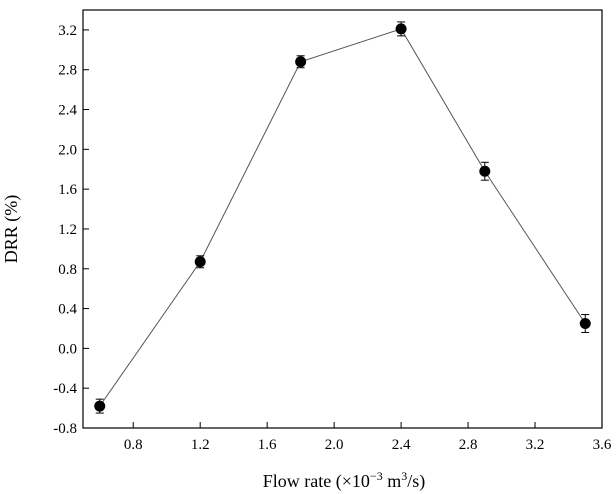 This screenshot has height=494, width=616. What do you see at coordinates (11, 229) in the screenshot?
I see `y-axis-title: DRR (%)` at bounding box center [11, 229].